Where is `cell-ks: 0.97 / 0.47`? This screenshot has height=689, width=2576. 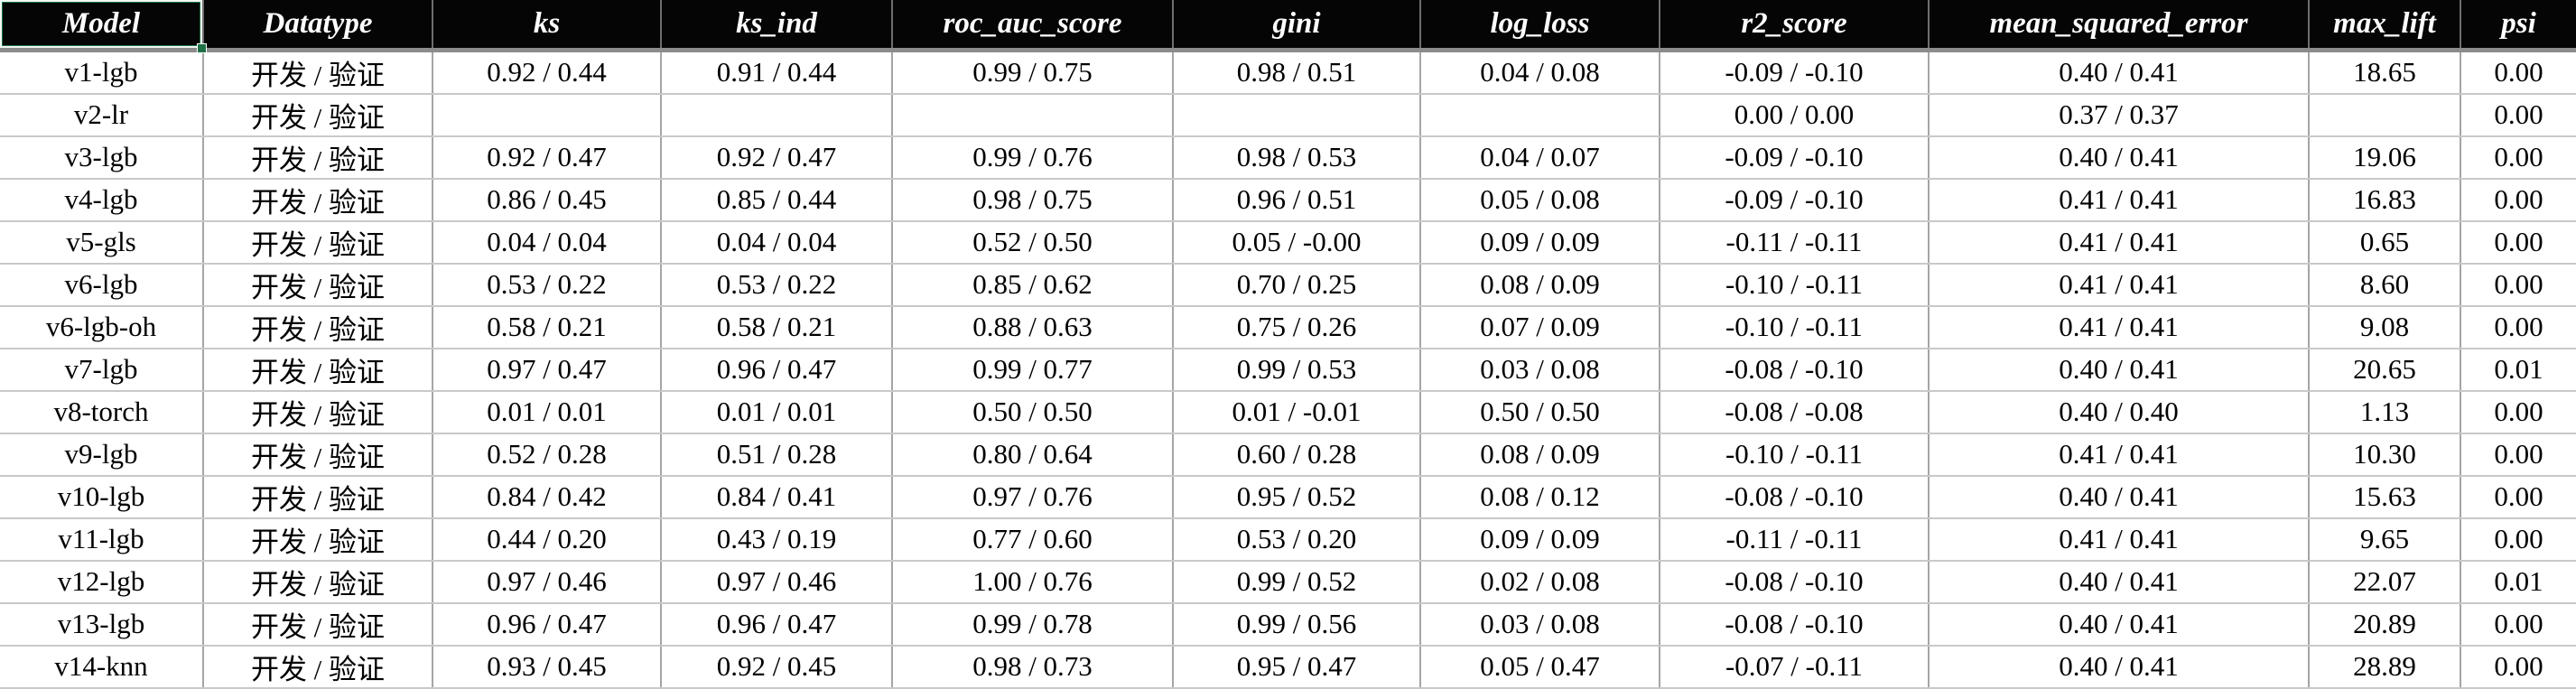 cell-ks: 0.97 / 0.47 is located at coordinates (547, 370).